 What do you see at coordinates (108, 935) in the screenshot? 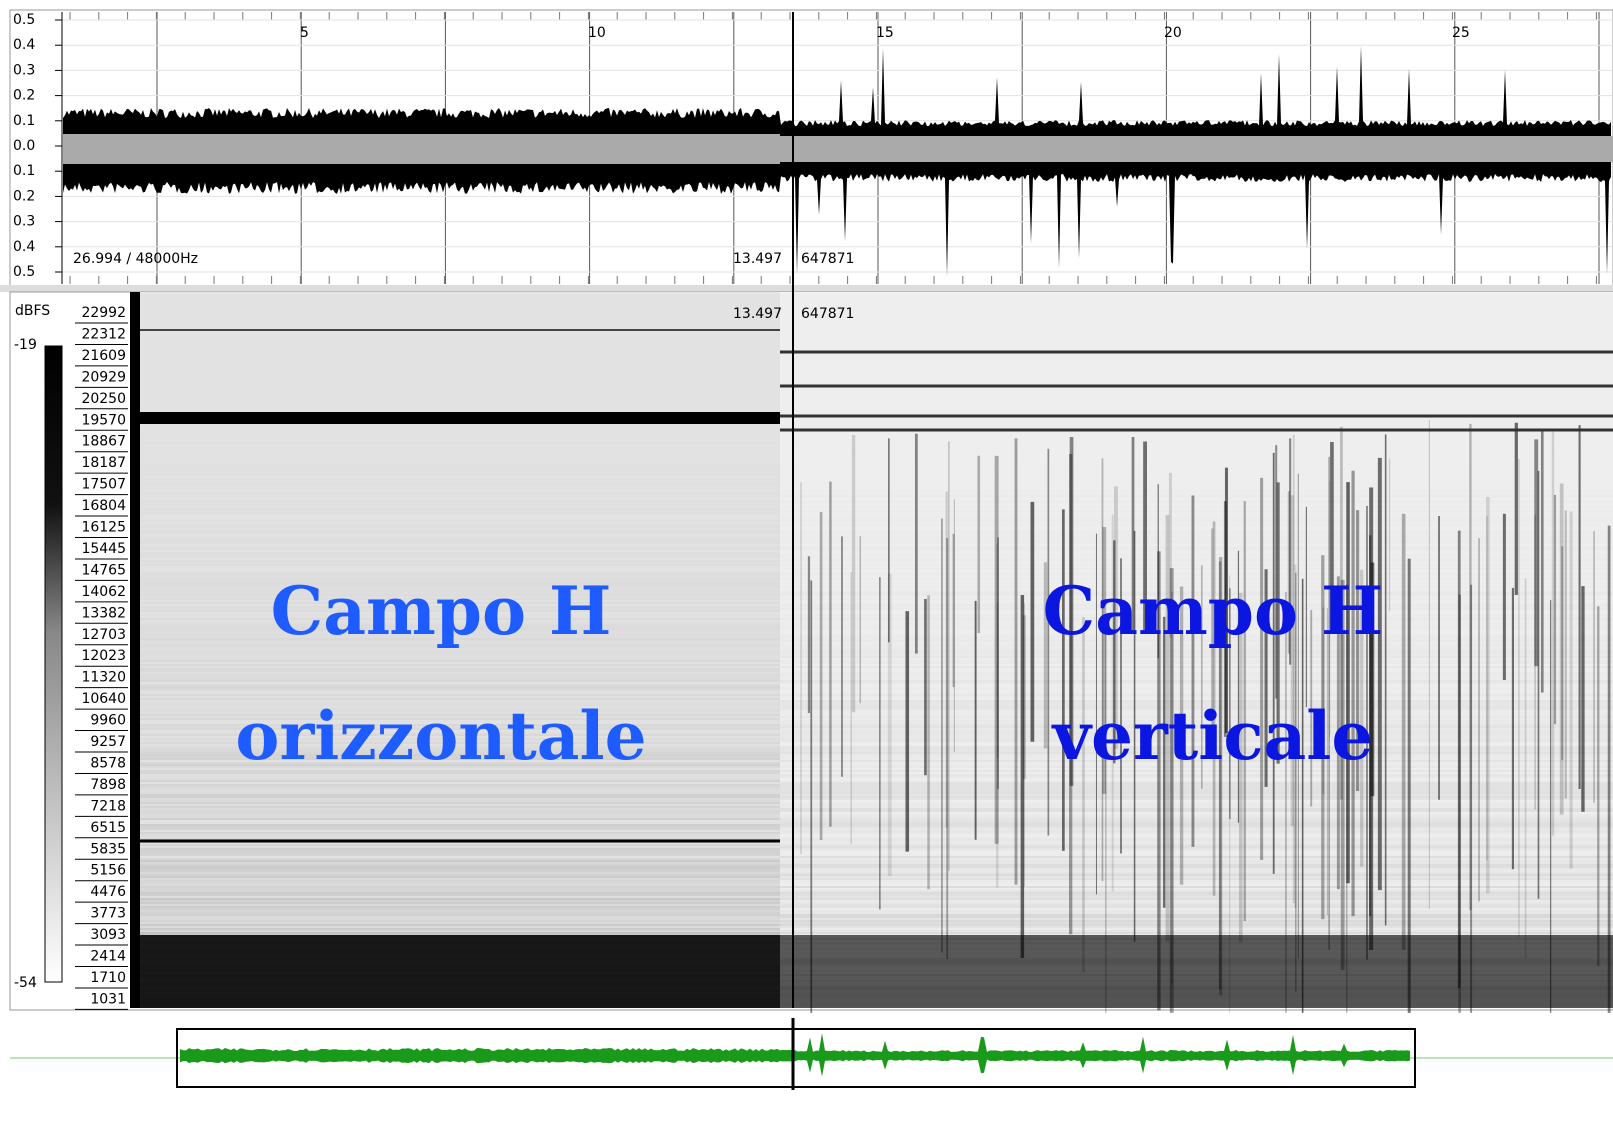
I see `frequency-label: 3093` at bounding box center [108, 935].